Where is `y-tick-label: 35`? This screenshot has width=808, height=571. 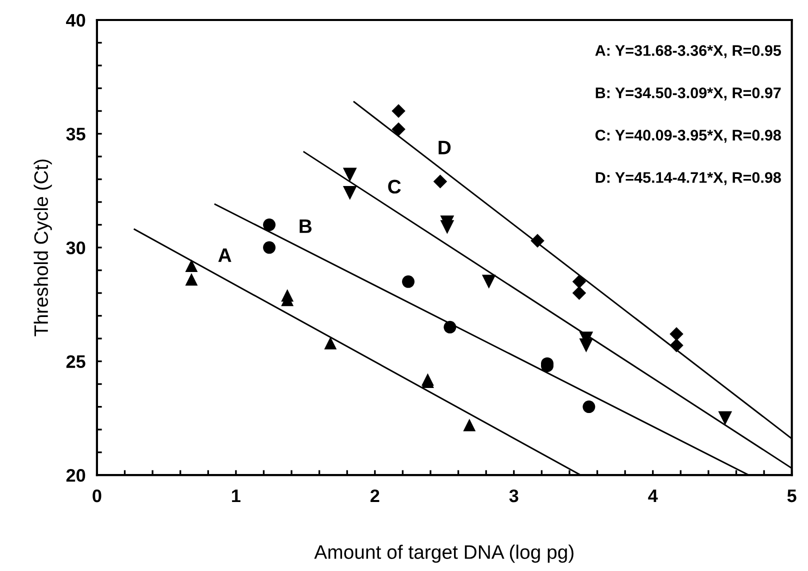 y-tick-label: 35 is located at coordinates (76, 134).